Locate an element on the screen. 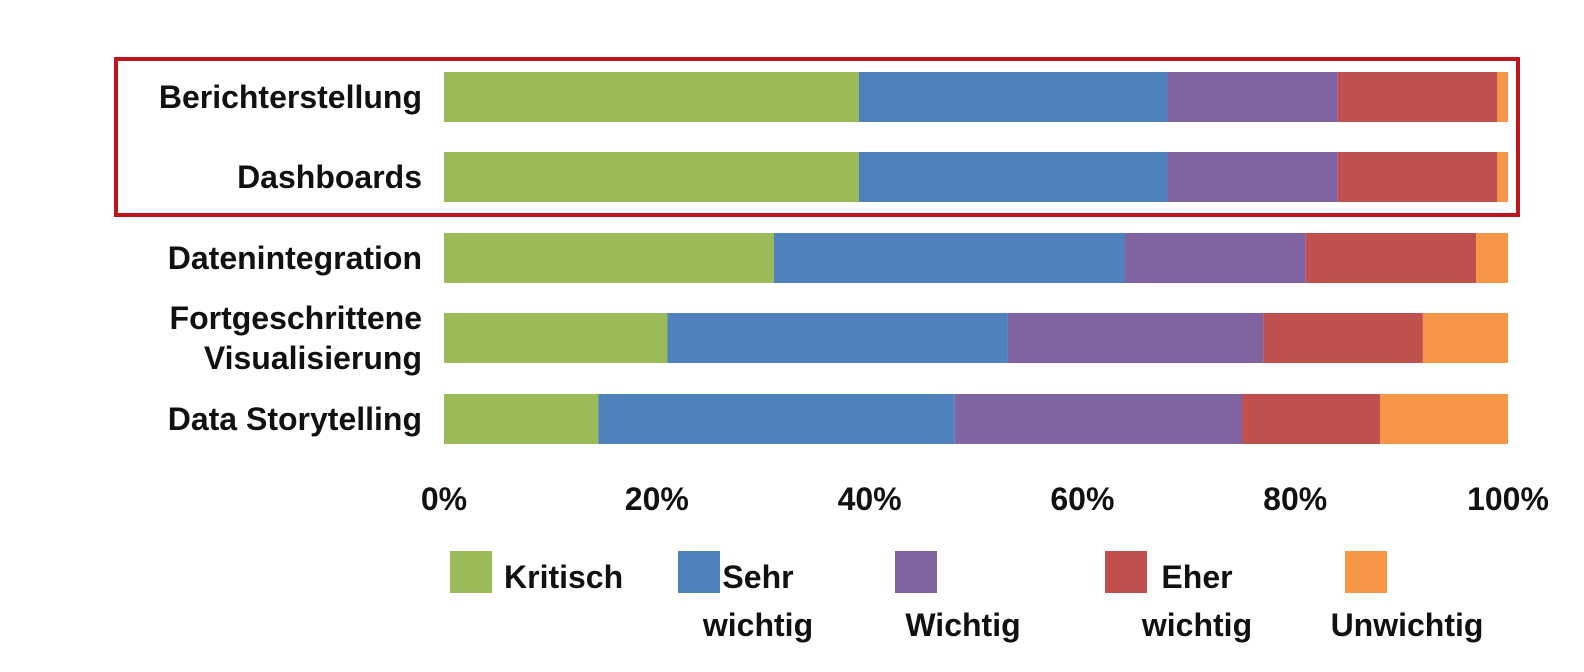  x-tick-label-60pct: 60% is located at coordinates (1082, 499).